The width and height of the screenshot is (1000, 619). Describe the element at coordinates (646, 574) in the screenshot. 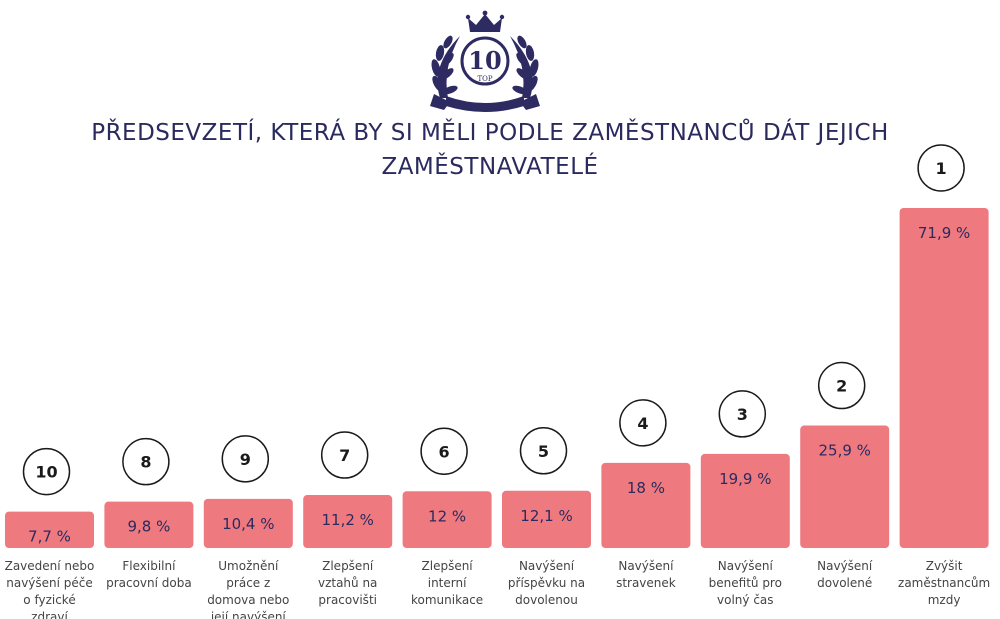

I see `category-label: Navýšení stravenek` at that location.